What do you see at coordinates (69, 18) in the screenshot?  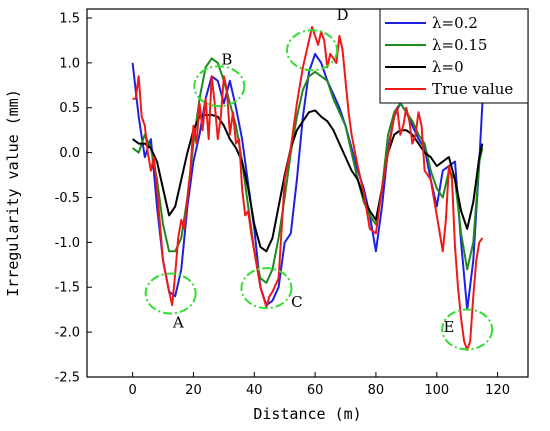 I see `y-tick-label: 1.5` at bounding box center [69, 18].